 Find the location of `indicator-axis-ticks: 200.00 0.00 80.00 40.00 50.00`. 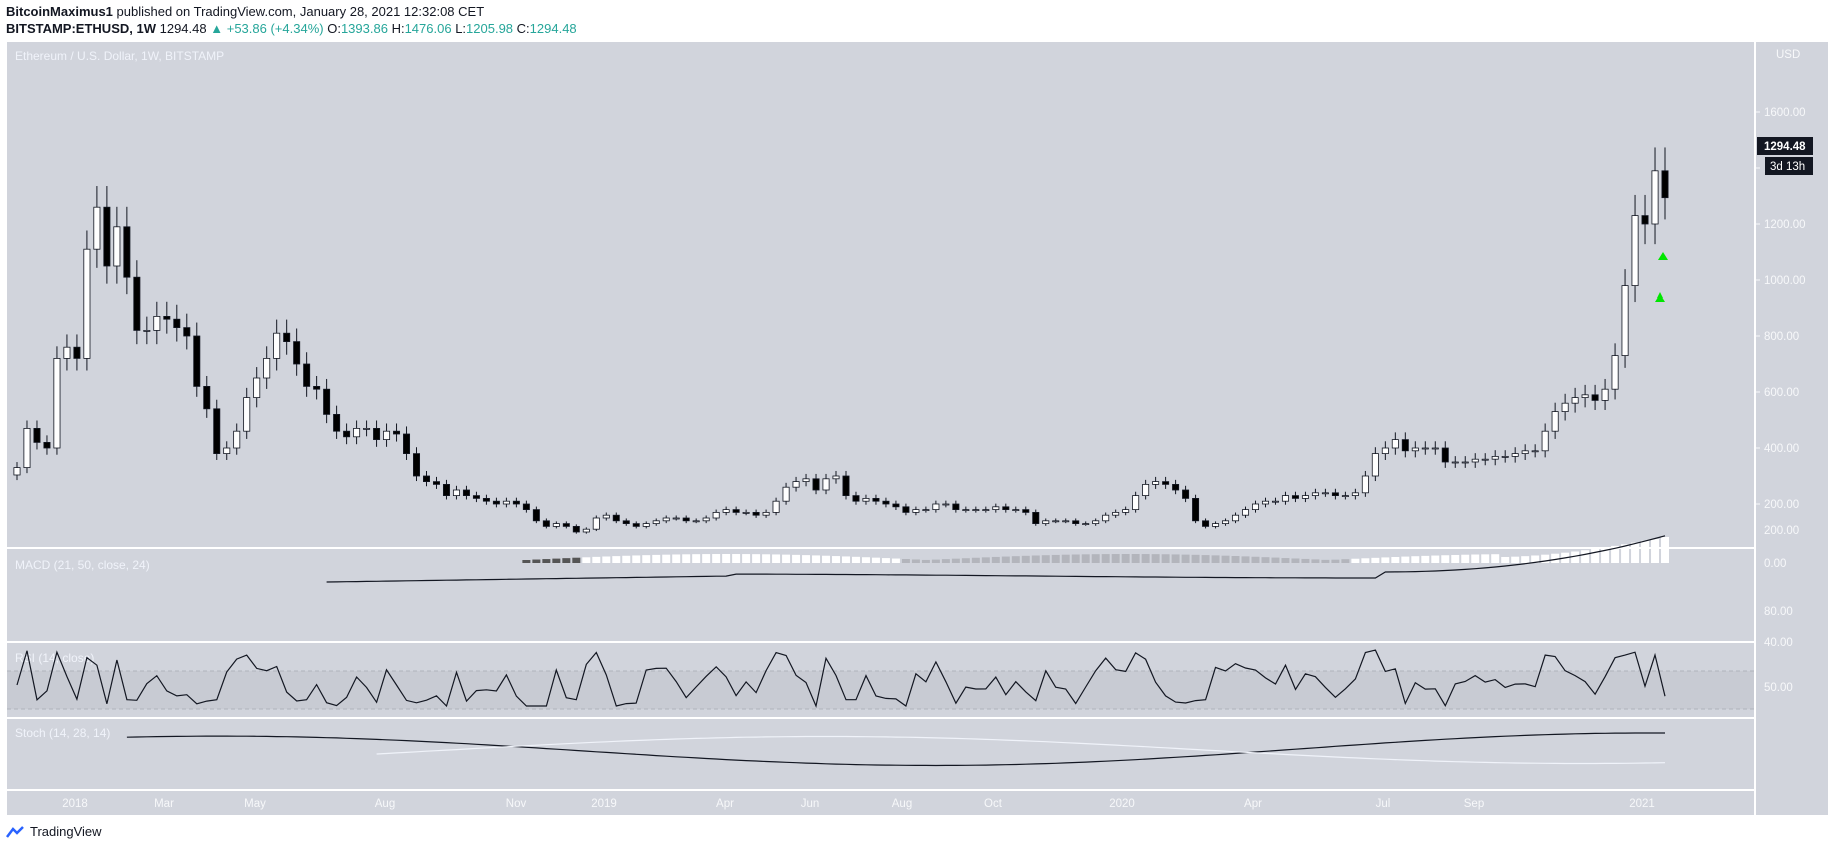

indicator-axis-ticks: 200.00 0.00 80.00 40.00 50.00 is located at coordinates (1781, 609).